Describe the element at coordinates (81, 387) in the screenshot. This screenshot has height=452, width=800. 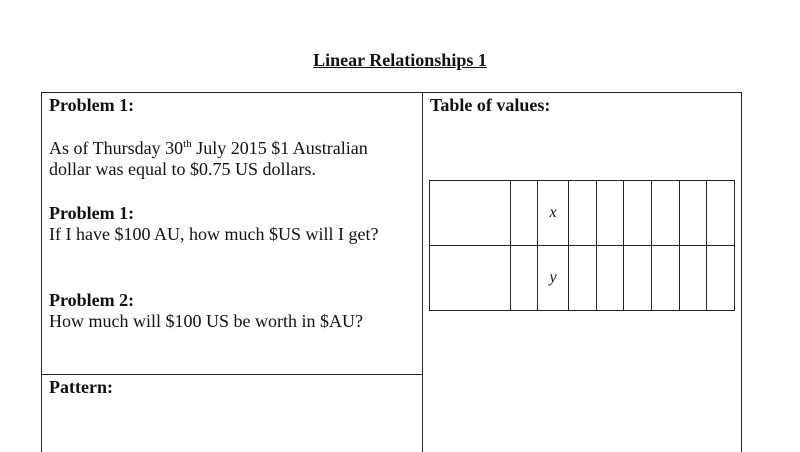
I see `pattern-heading: Pattern:` at that location.